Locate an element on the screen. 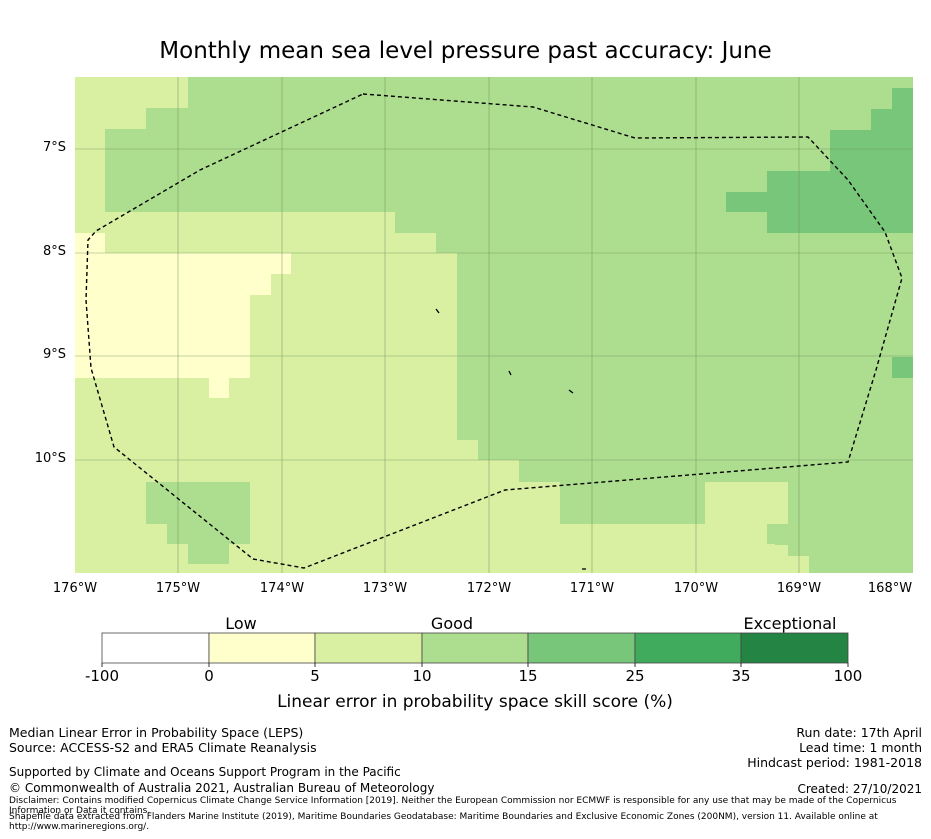  colorbar-category-good: Good is located at coordinates (452, 623).